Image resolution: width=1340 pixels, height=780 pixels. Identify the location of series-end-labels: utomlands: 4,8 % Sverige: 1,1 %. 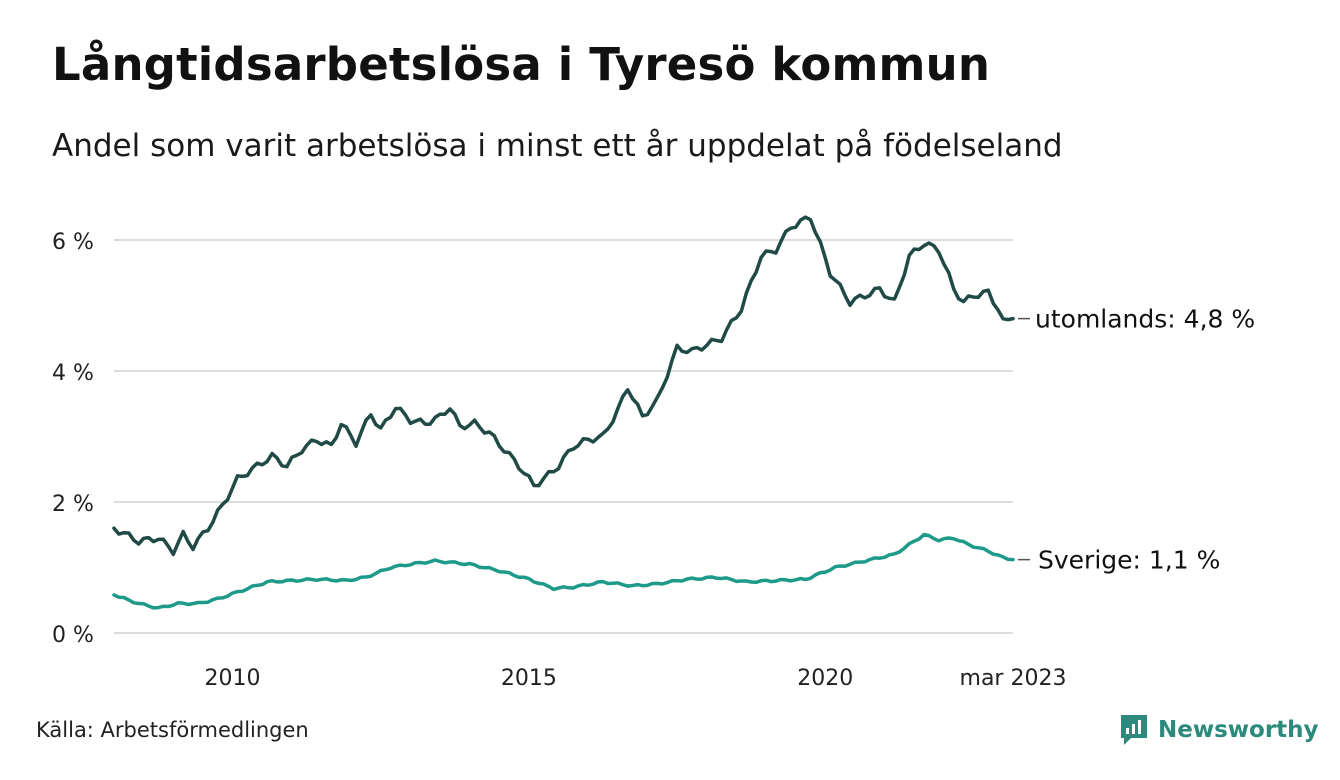
(1136, 440).